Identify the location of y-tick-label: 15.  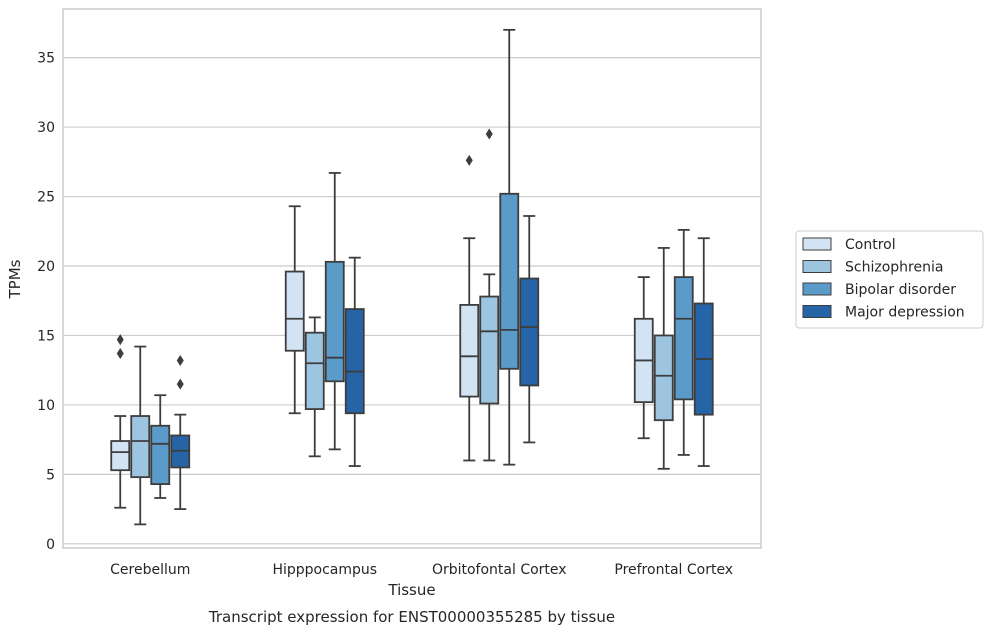
(46, 336).